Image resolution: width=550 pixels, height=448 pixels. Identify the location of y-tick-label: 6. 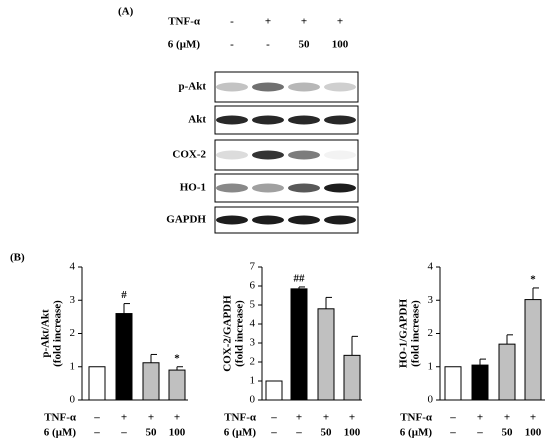
(253, 286).